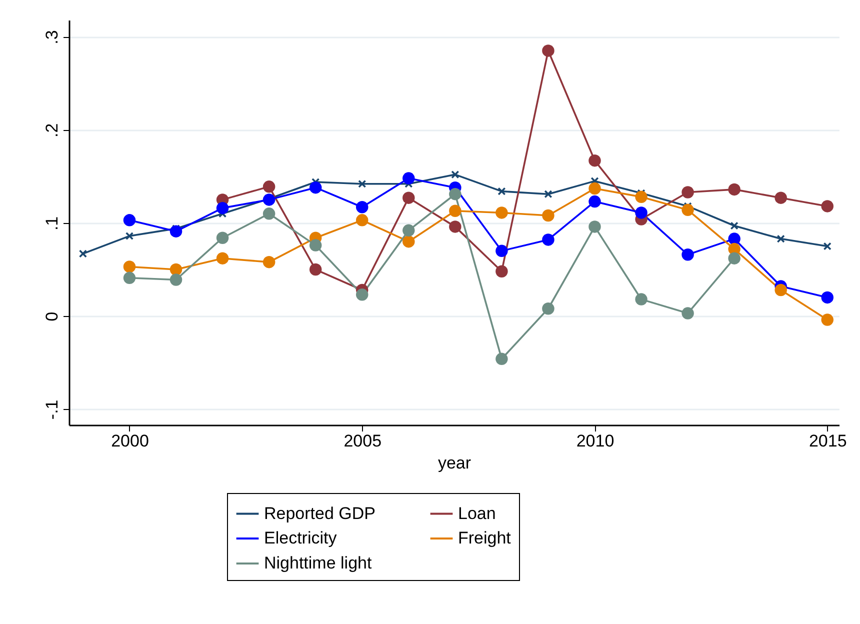  What do you see at coordinates (363, 441) in the screenshot?
I see `x-tick-label: 2005` at bounding box center [363, 441].